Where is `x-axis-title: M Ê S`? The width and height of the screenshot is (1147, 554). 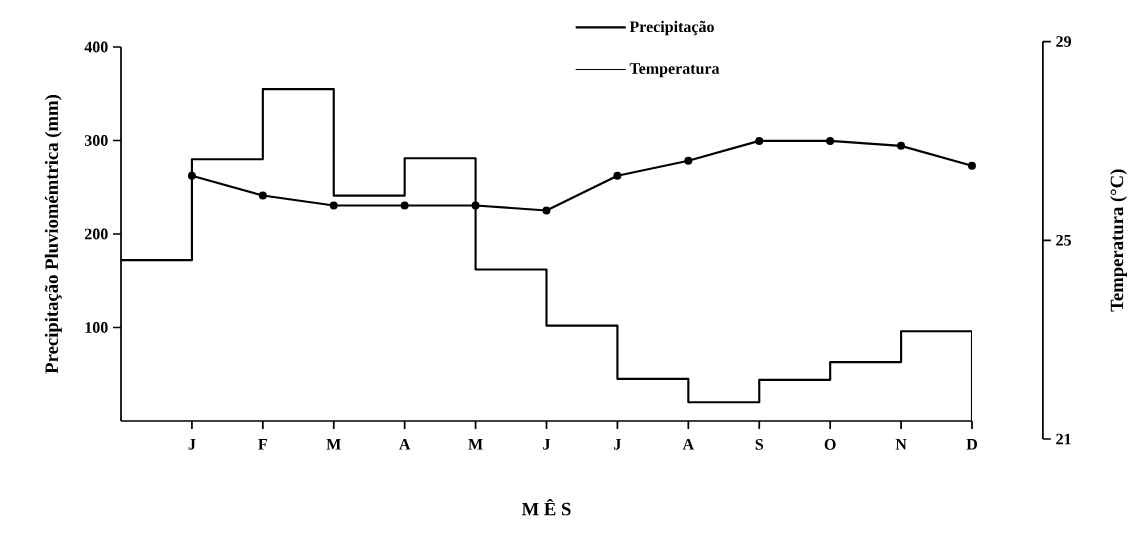
x-axis-title: M Ê S is located at coordinates (546, 507).